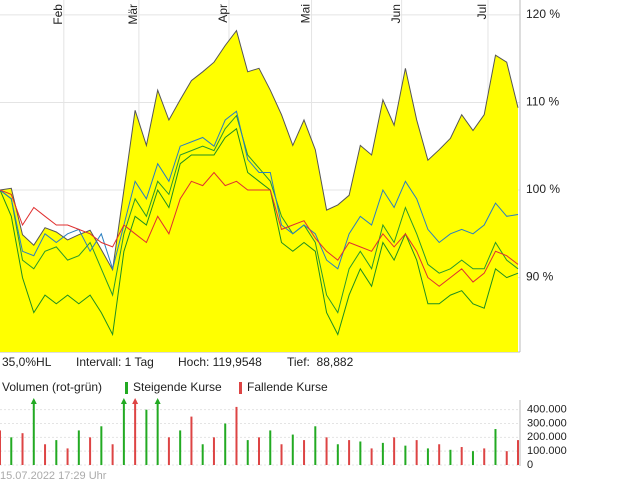 Image resolution: width=620 pixels, height=488 pixels. I want to click on legend-label: Fallende Kurse, so click(287, 387).